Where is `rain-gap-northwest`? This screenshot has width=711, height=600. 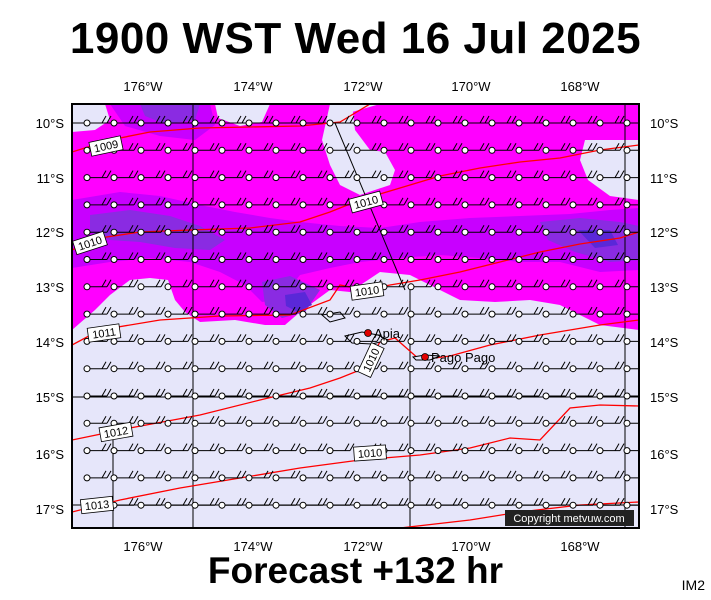 rain-gap-northwest is located at coordinates (91, 118).